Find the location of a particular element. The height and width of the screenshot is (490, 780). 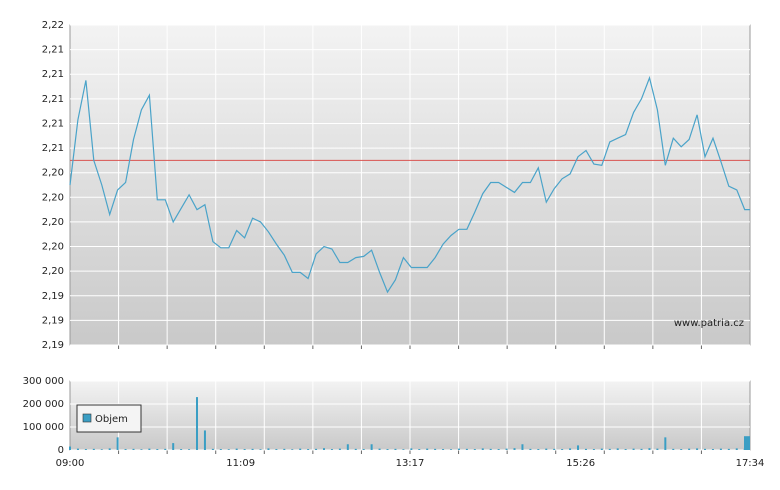

y-tick-label: 100 000 is located at coordinates (43, 427).